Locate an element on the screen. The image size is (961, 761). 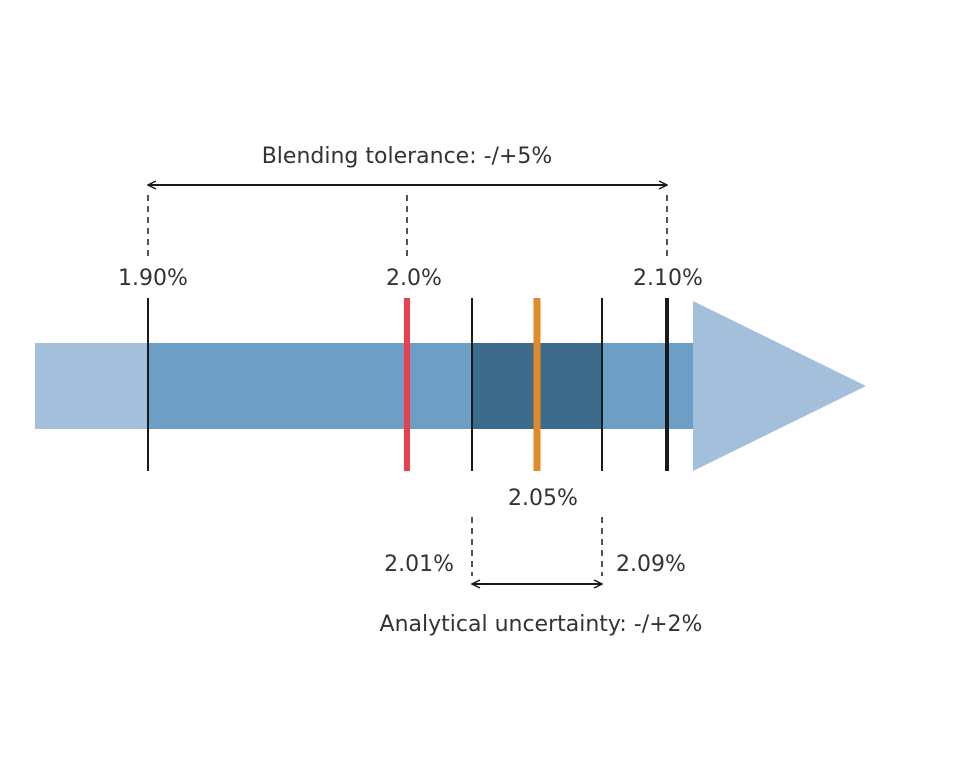
uncertainty-low-label: 2.01% is located at coordinates (419, 564).